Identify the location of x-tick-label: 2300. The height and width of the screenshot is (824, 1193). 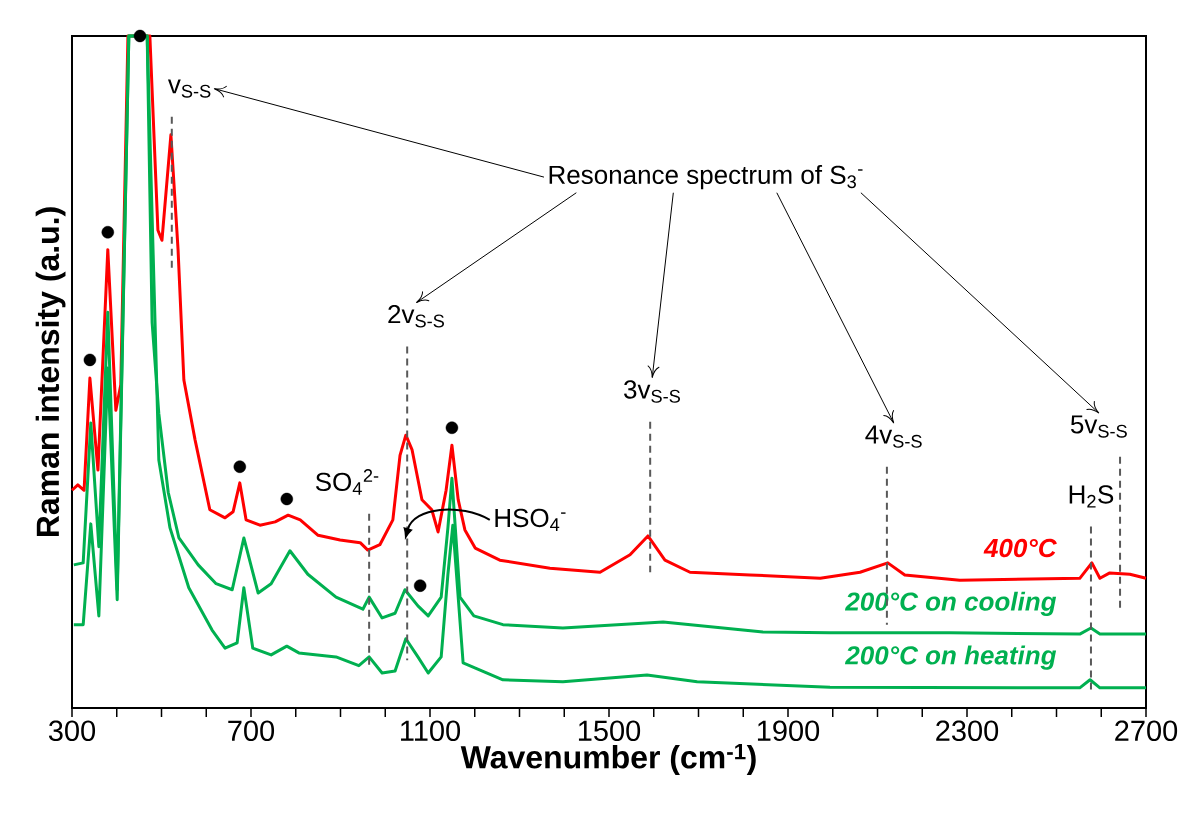
(967, 731).